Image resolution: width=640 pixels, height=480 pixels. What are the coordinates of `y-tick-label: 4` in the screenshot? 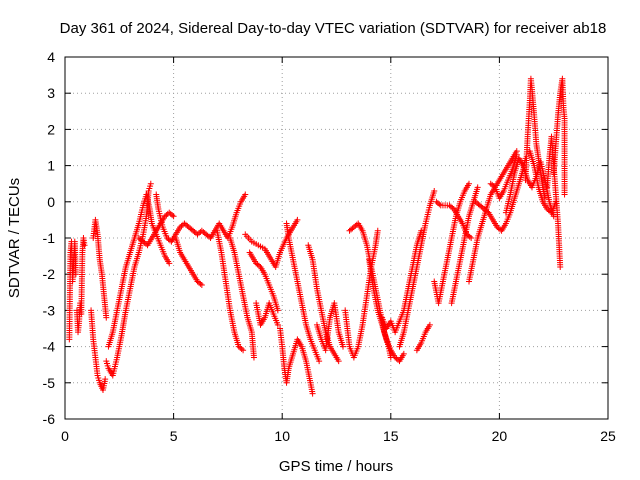 It's located at (51, 57).